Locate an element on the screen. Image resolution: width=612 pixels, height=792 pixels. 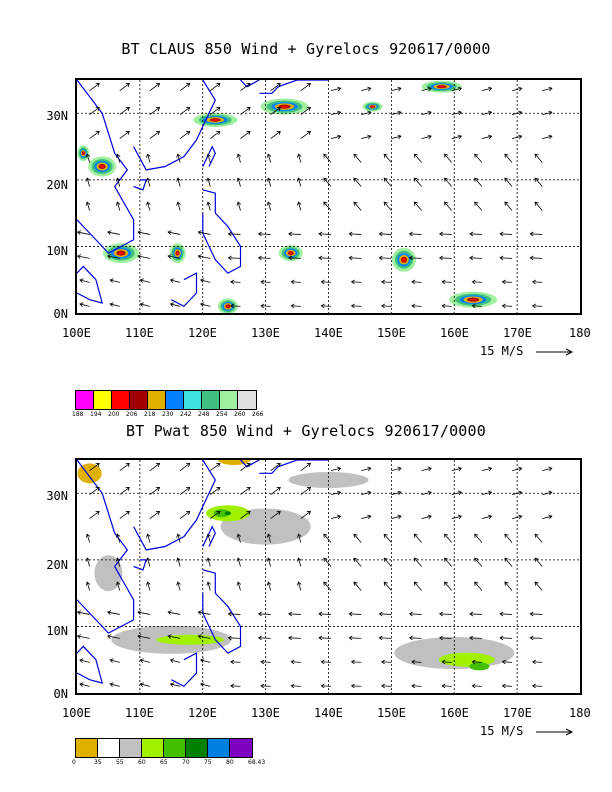
legend-value: 35 is located at coordinates (98, 762).